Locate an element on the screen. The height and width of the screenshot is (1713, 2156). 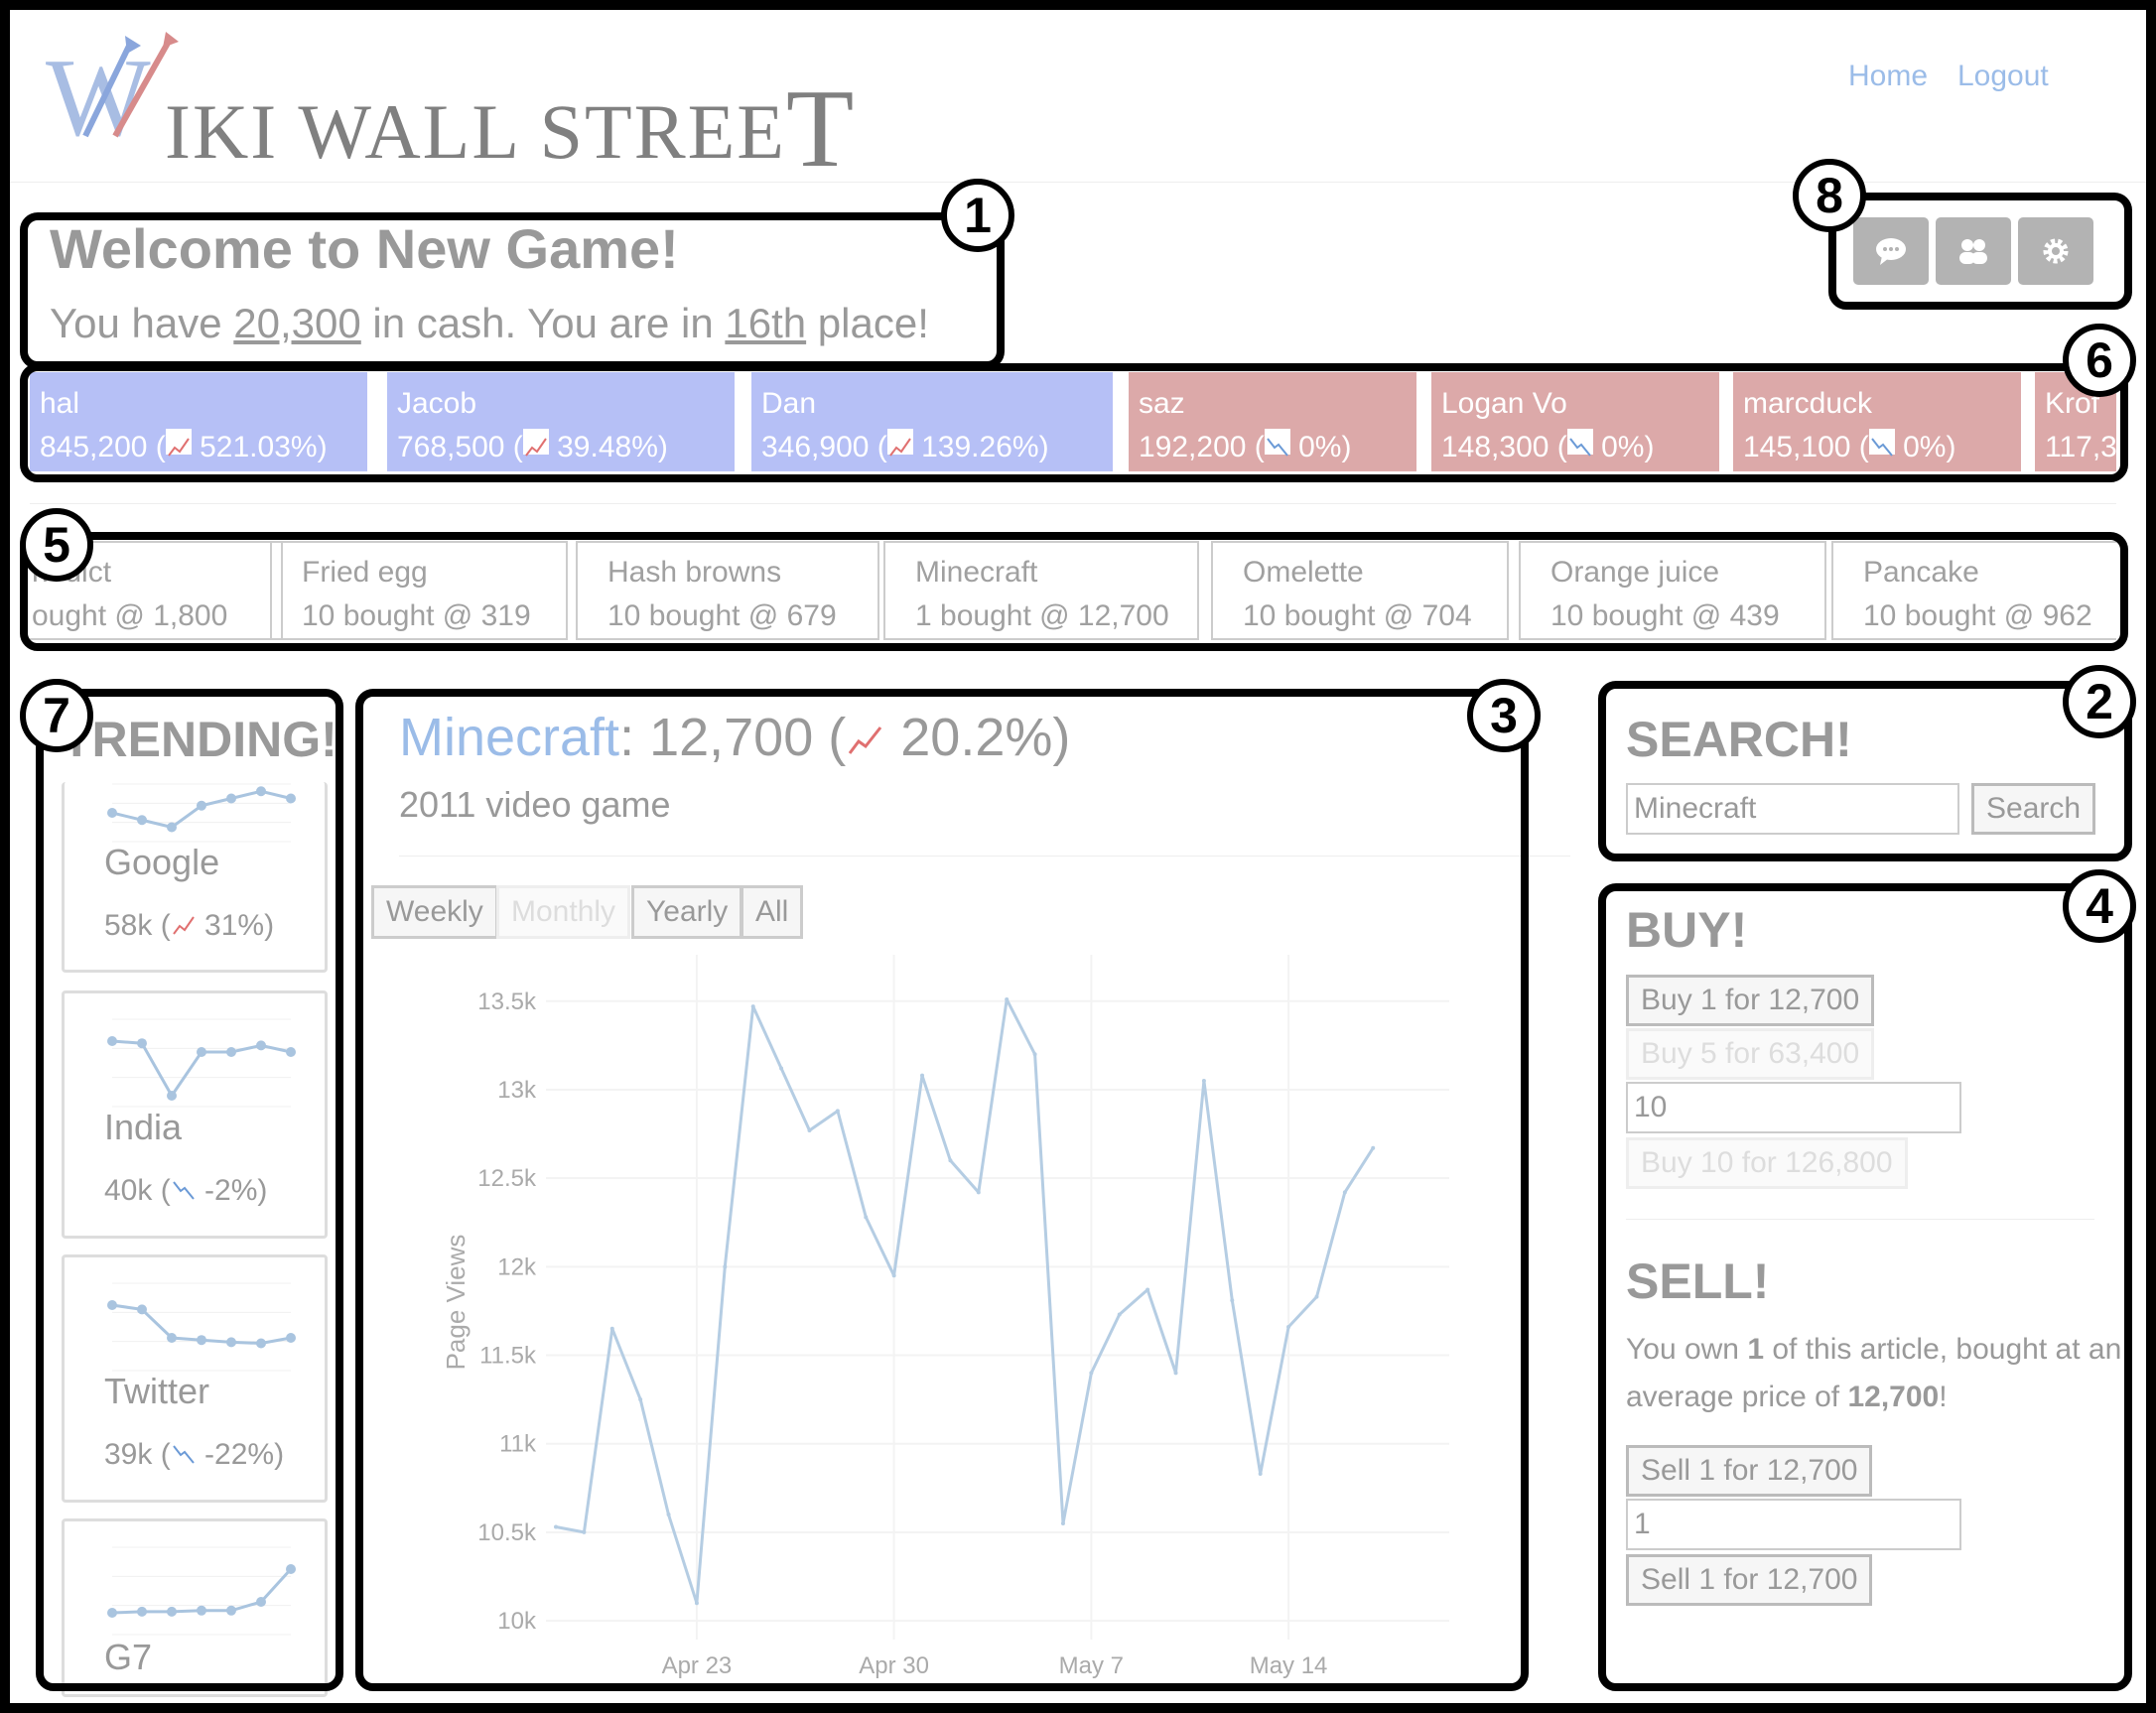
annotation-badge-5: 5 is located at coordinates (56, 545).